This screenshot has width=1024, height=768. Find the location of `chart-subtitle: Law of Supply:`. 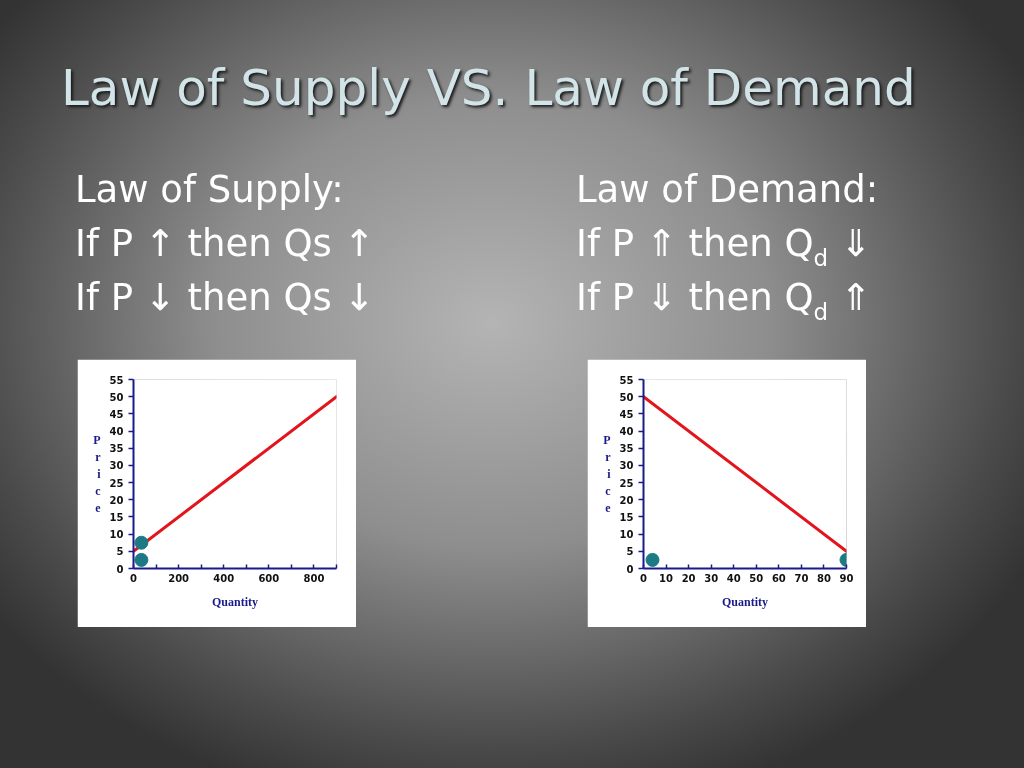

chart-subtitle: Law of Supply: is located at coordinates (210, 190).